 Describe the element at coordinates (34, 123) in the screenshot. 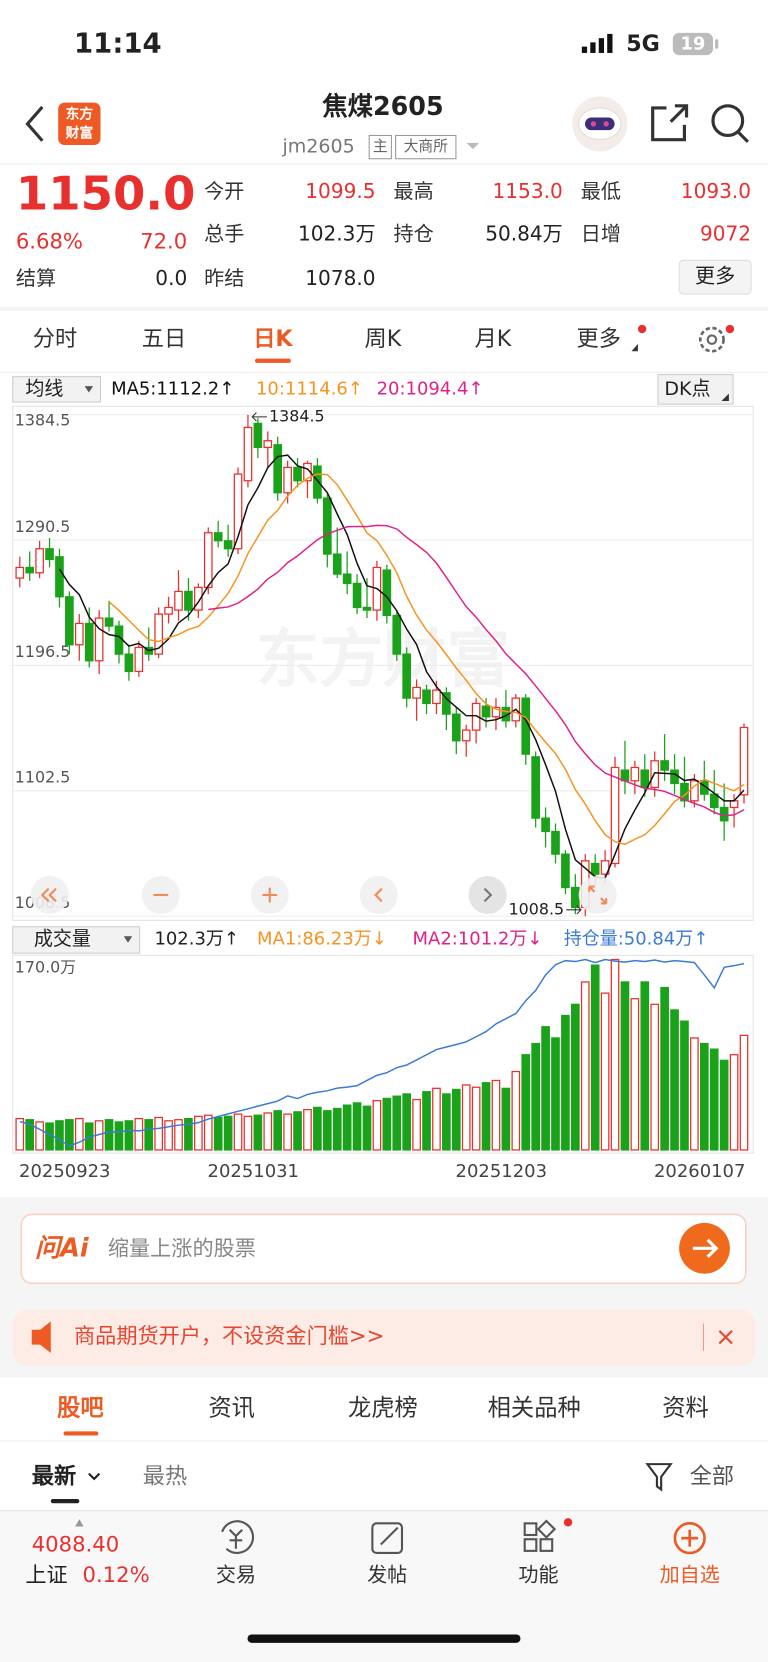

I see `back-button` at that location.